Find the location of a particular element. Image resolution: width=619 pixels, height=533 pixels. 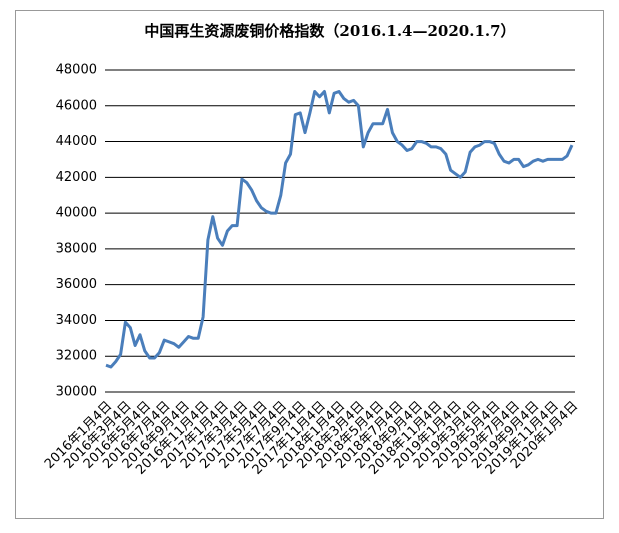

y-tick-label: 34000 is located at coordinates (76, 320).